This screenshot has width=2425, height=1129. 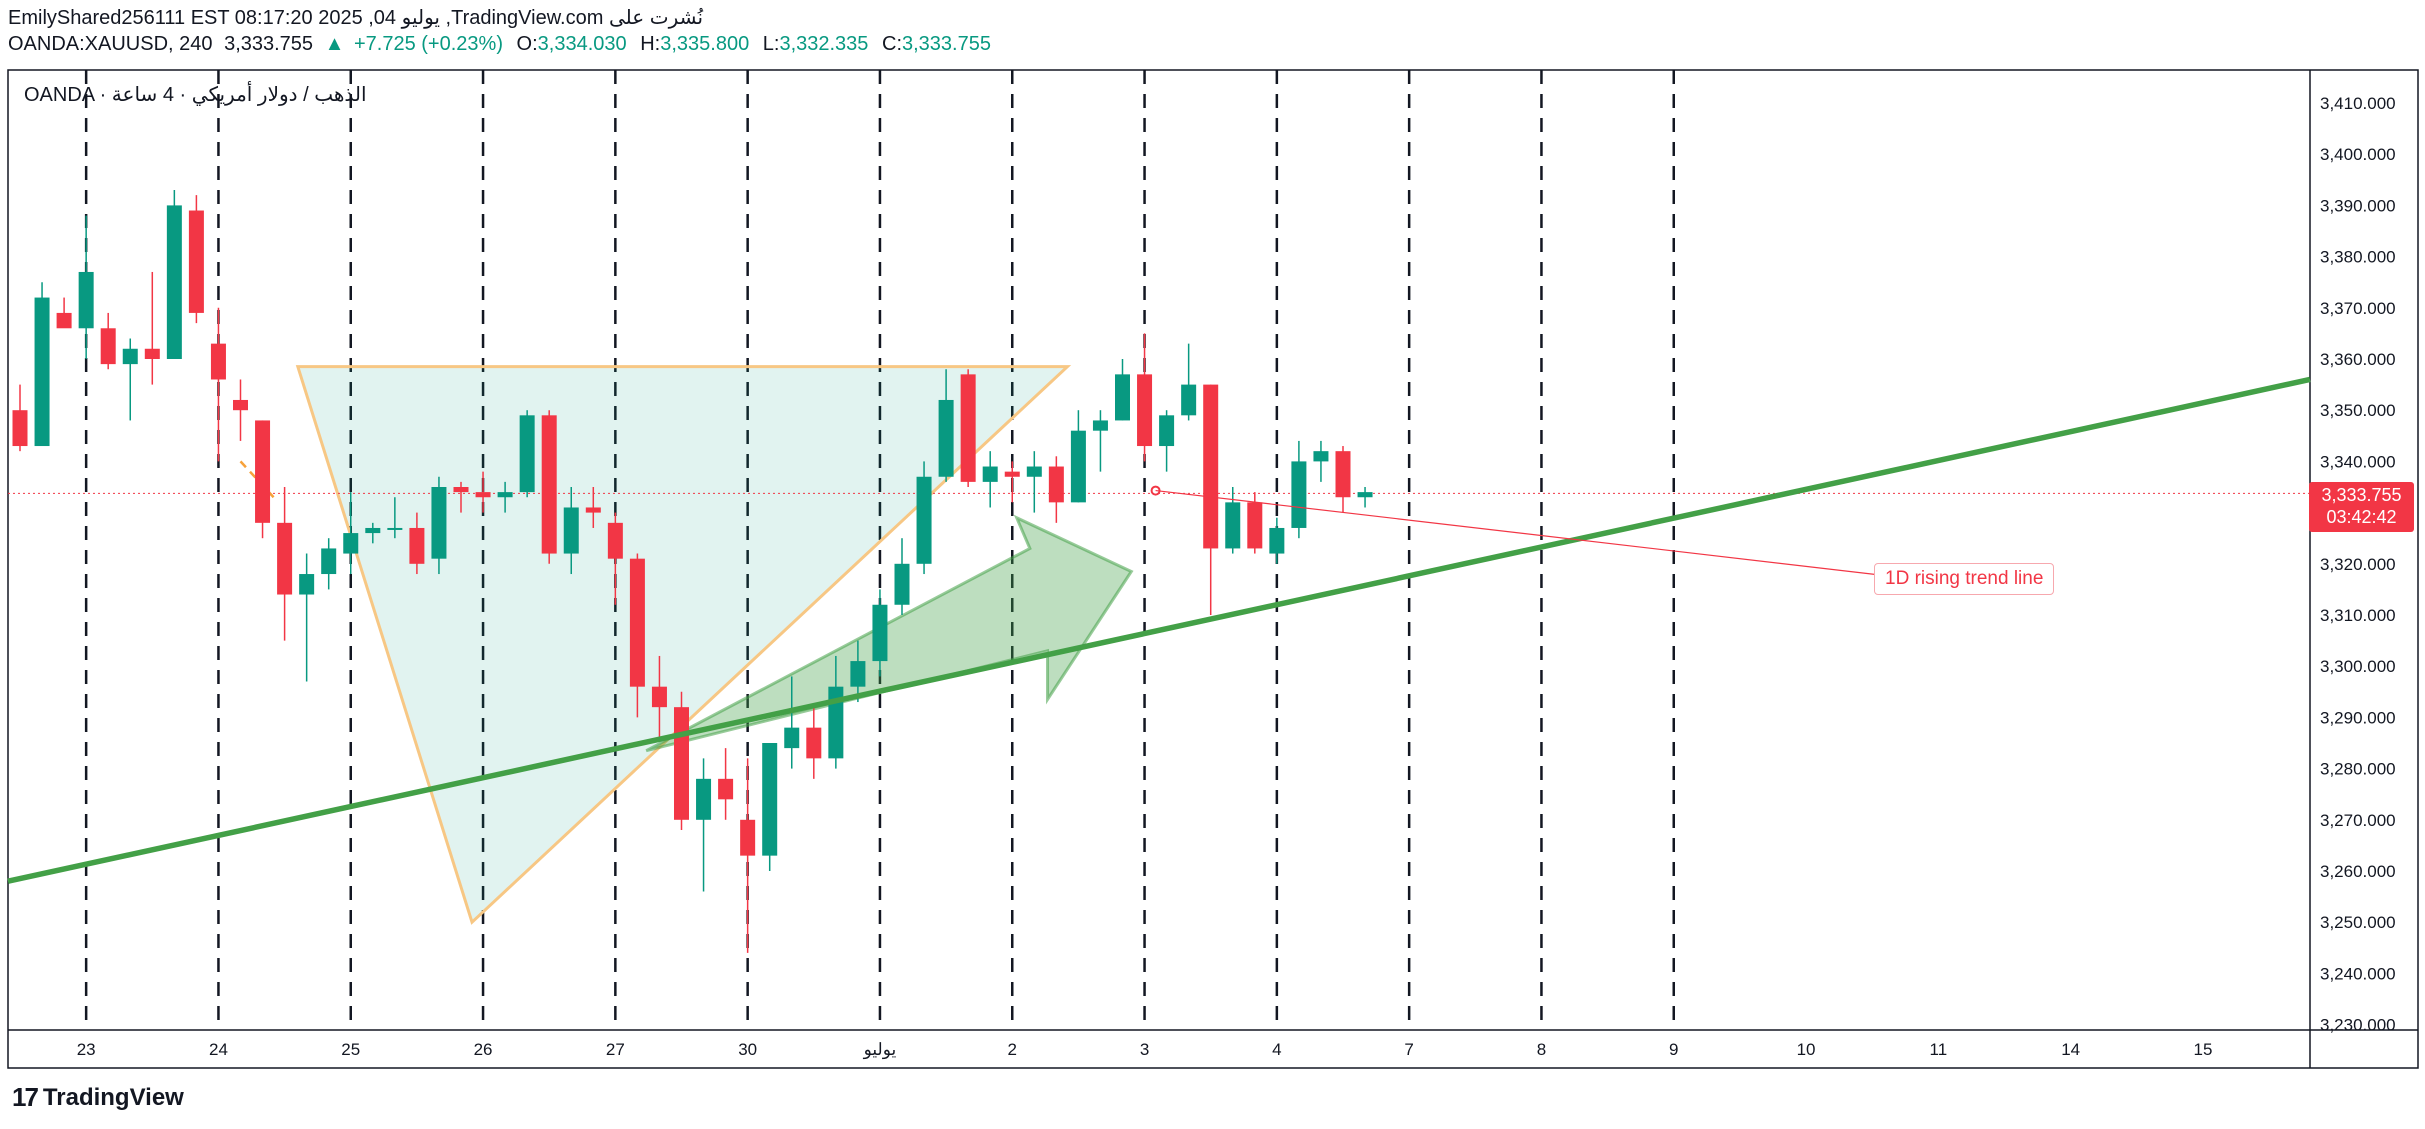 What do you see at coordinates (428, 44) in the screenshot?
I see `price-change: +7.725 (+0.23%)` at bounding box center [428, 44].